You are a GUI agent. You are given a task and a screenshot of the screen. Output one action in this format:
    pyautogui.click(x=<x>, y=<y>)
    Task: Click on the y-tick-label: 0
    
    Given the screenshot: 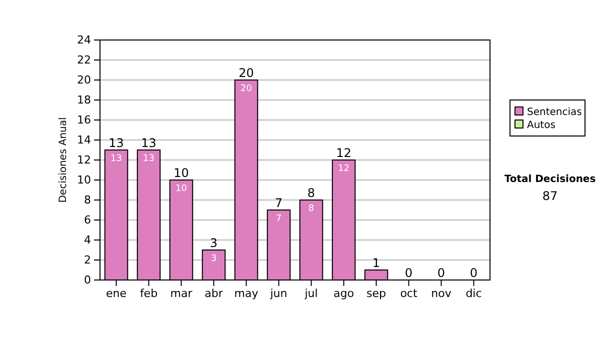 What is the action you would take?
    pyautogui.click(x=87, y=280)
    